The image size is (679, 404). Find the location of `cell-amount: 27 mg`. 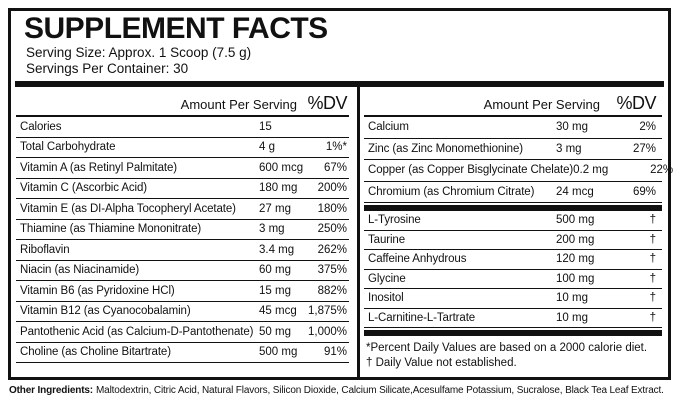

cell-amount: 27 mg is located at coordinates (275, 208).